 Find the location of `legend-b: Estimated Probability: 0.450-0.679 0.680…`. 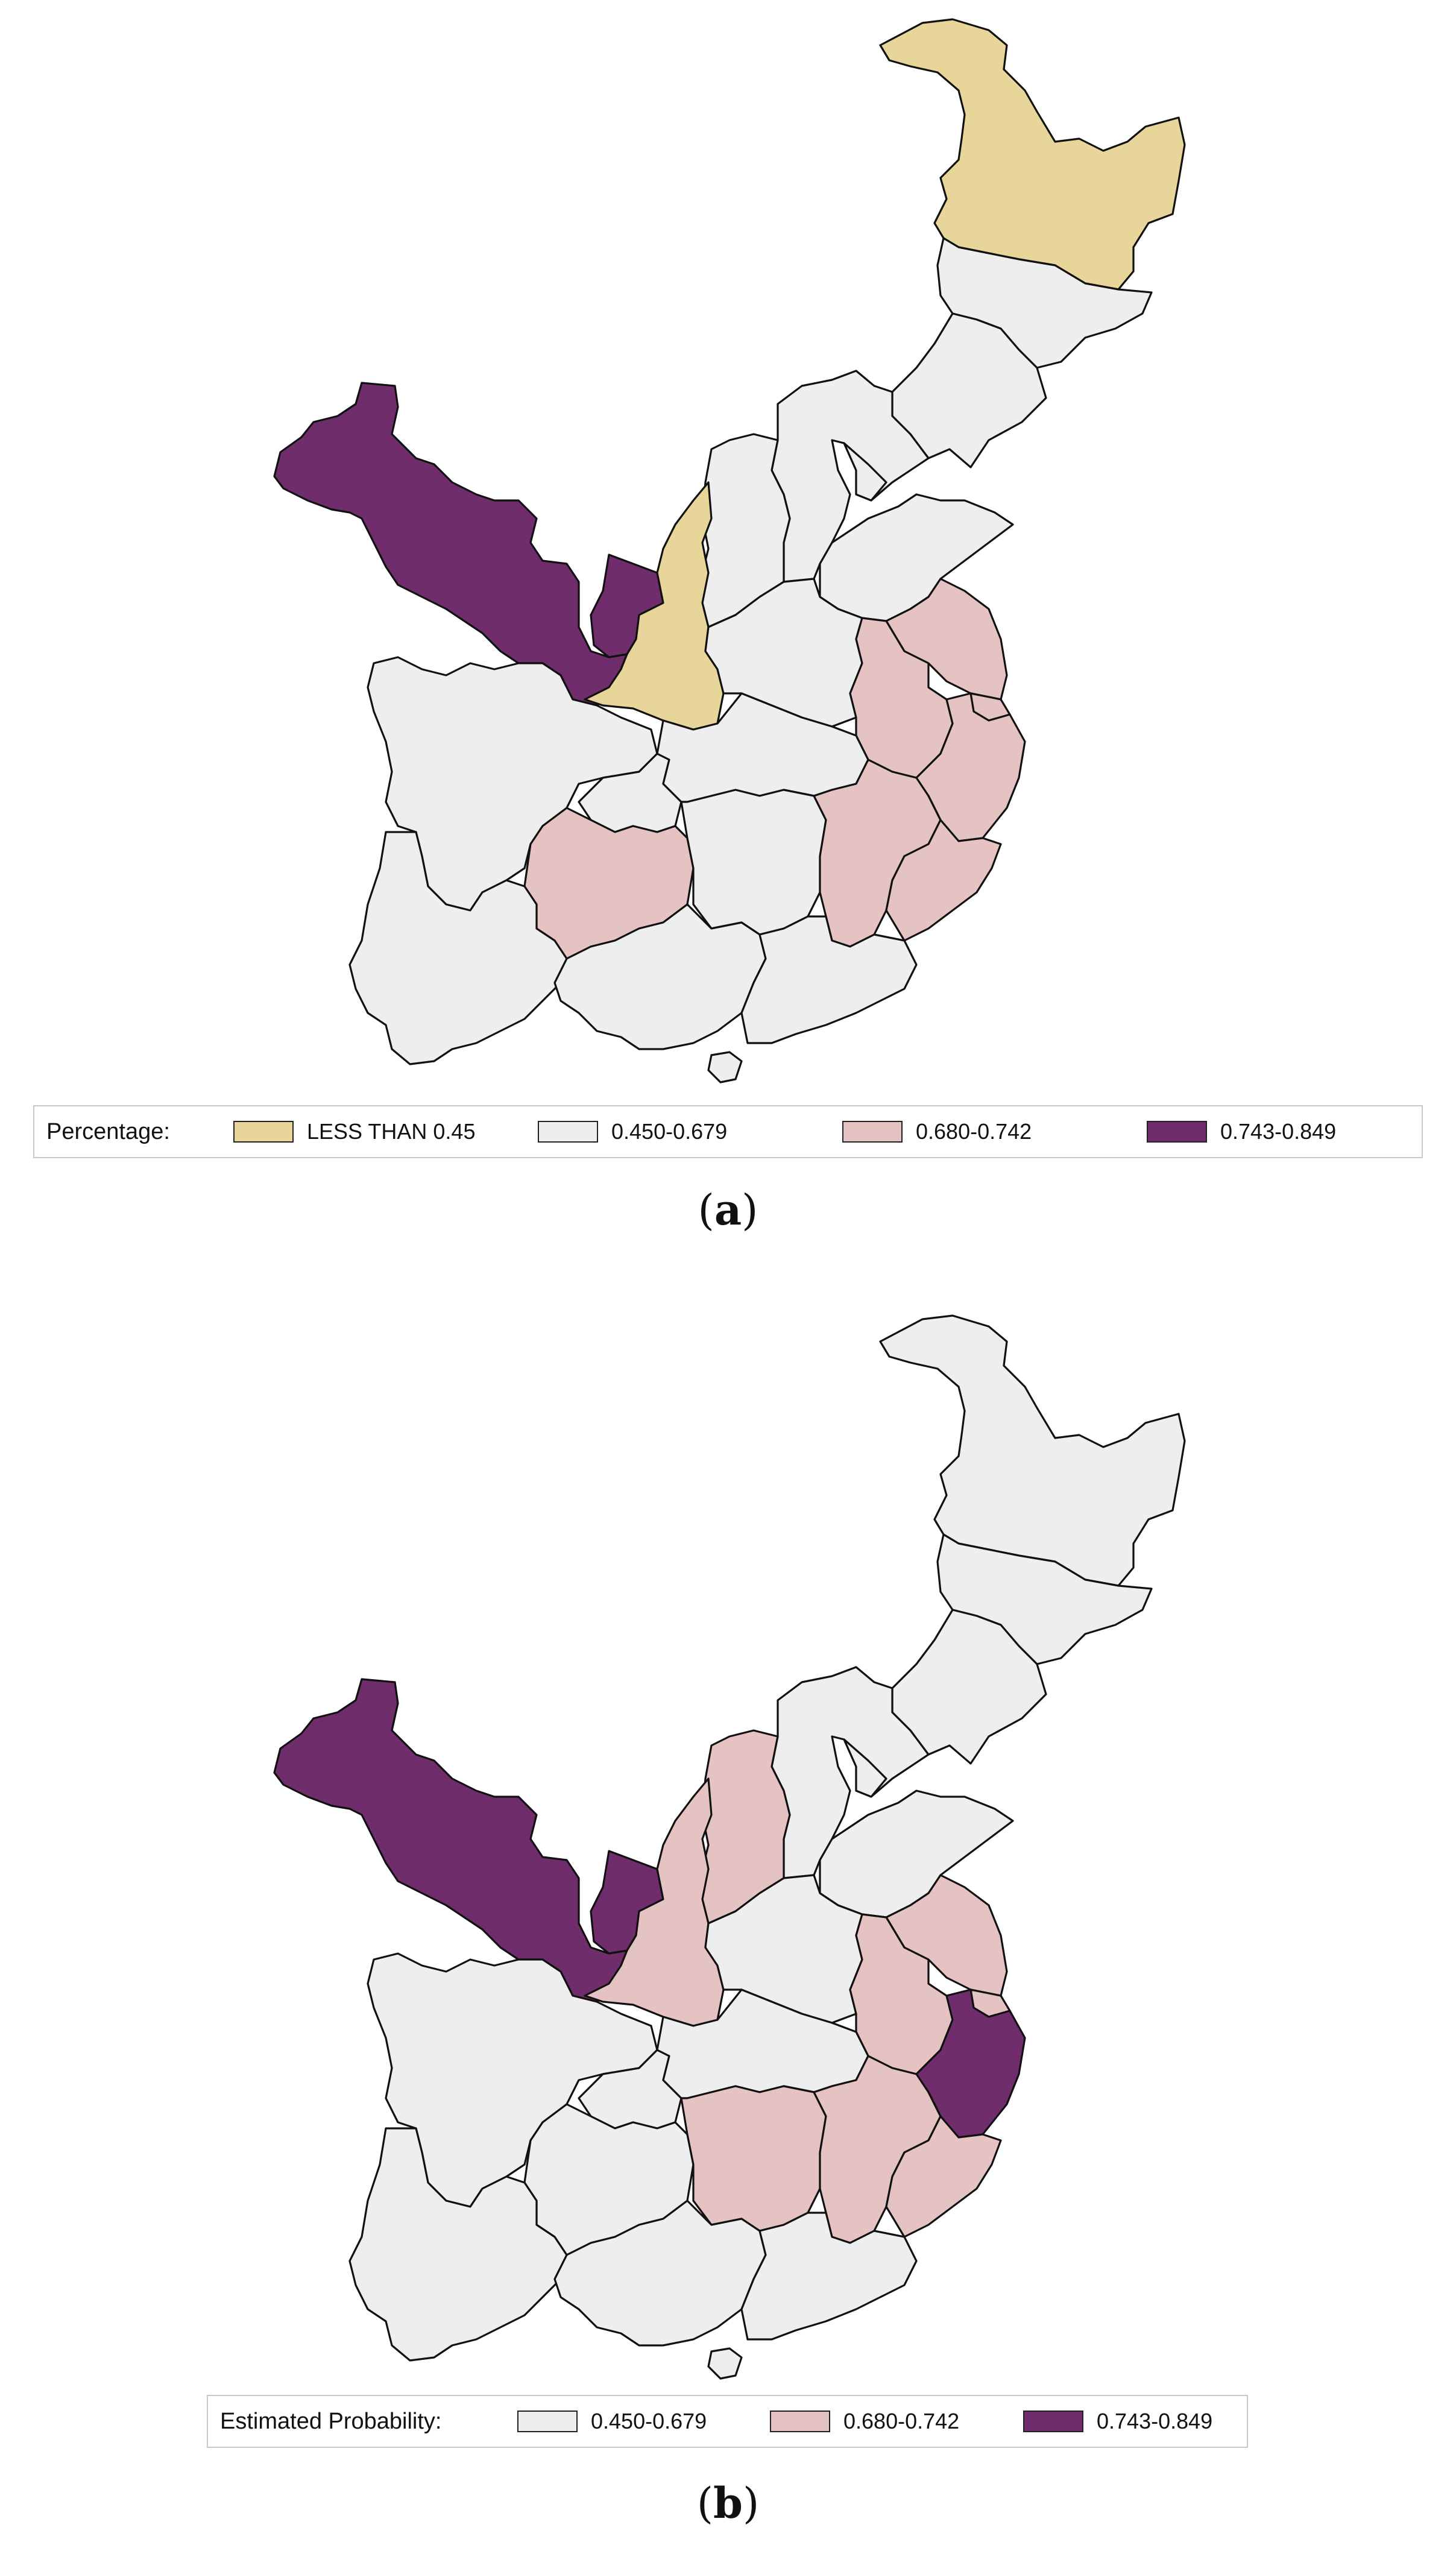

legend-b: Estimated Probability: 0.450-0.679 0.680… is located at coordinates (727, 2421).